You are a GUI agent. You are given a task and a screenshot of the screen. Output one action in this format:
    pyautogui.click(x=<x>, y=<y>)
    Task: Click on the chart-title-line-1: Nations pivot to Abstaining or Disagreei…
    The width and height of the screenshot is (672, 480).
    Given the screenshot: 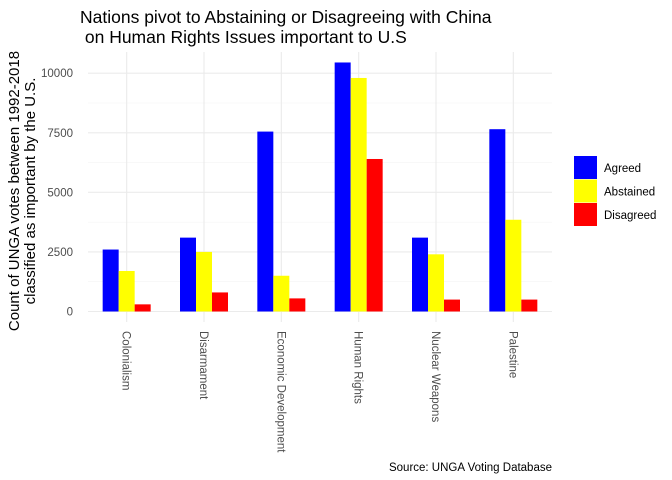 What is the action you would take?
    pyautogui.click(x=286, y=17)
    